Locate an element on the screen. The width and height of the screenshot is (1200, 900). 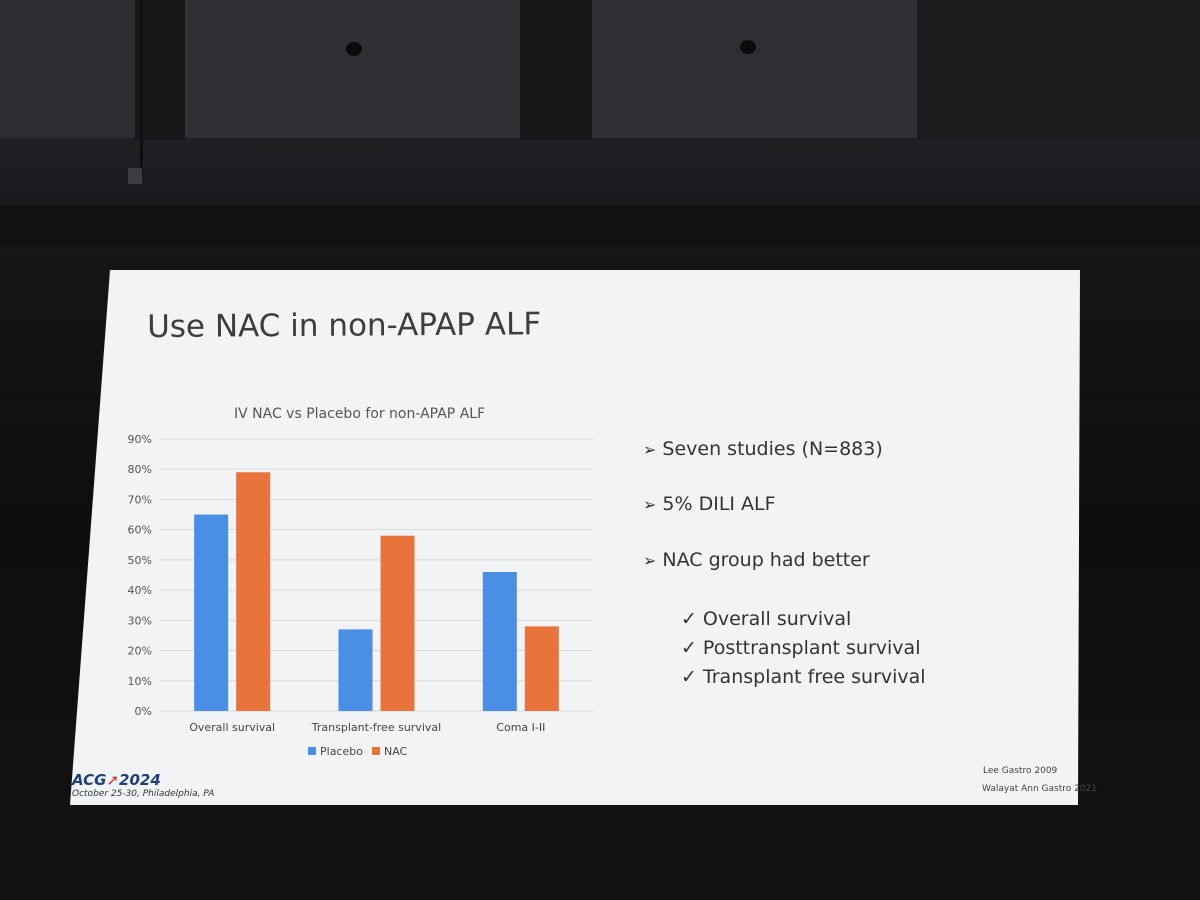
check-item: ✓ Transplant free survival is located at coordinates (803, 677).